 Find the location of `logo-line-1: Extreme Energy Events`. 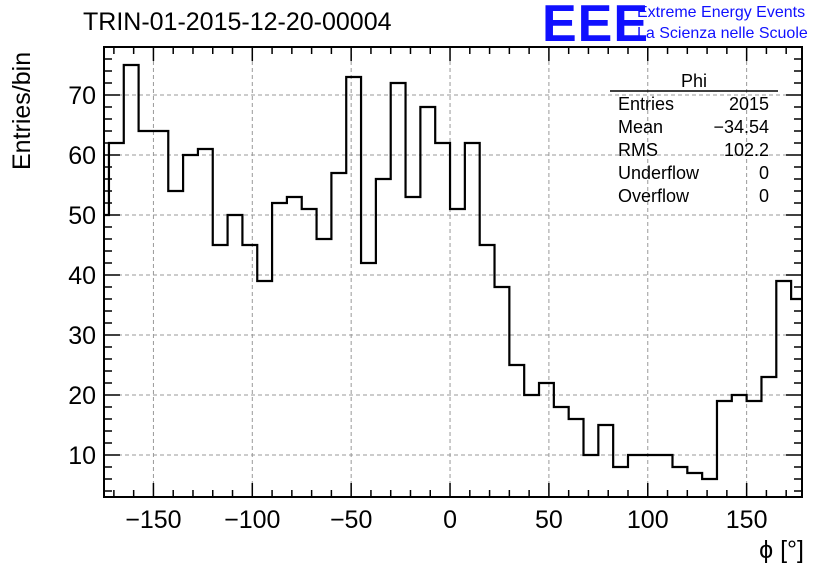

logo-line-1: Extreme Energy Events is located at coordinates (721, 12).